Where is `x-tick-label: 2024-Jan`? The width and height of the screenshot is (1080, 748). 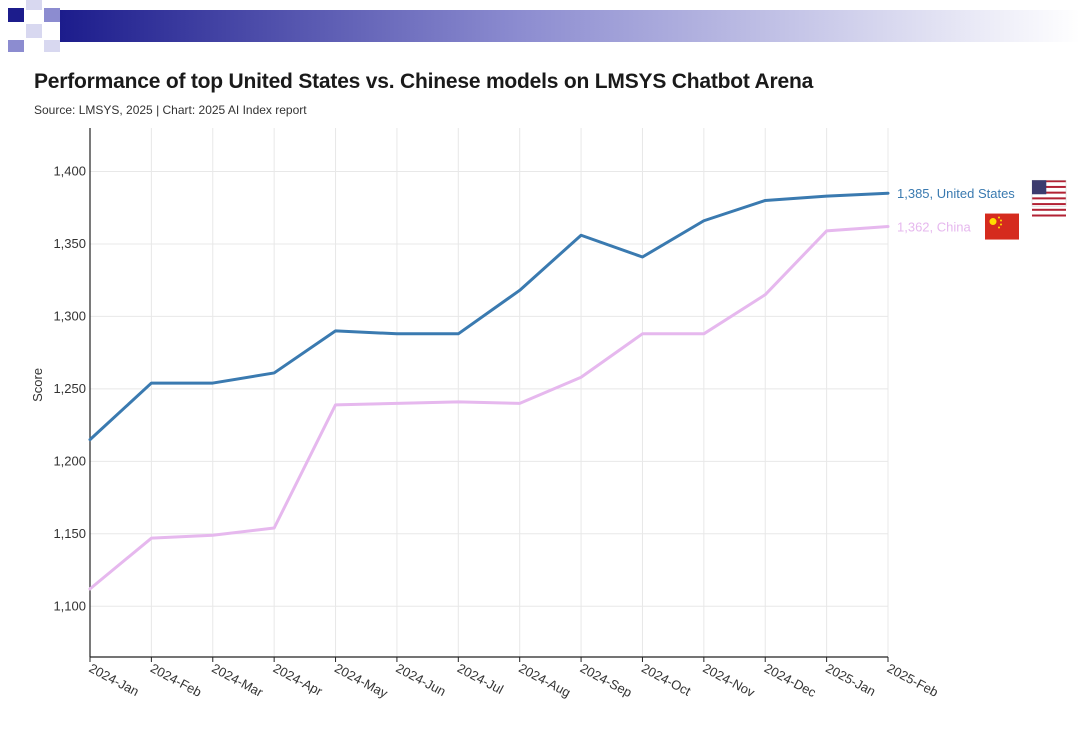
x-tick-label: 2024-Jan is located at coordinates (114, 679).